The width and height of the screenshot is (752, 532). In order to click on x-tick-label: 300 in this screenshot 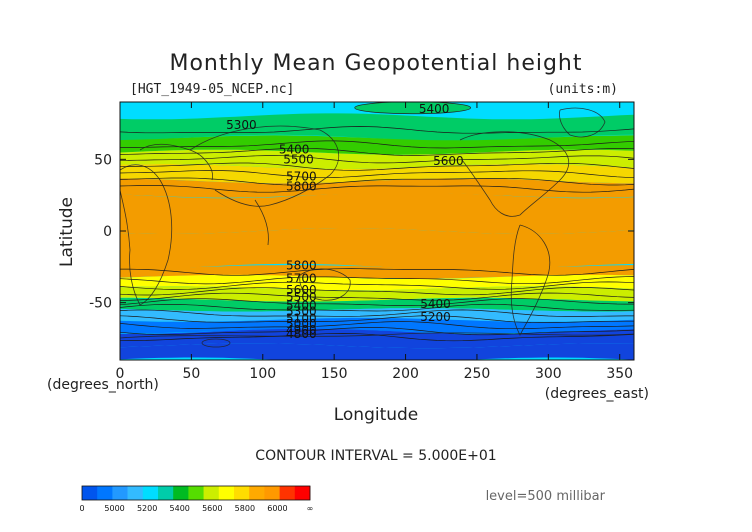, I will do `click(548, 374)`.